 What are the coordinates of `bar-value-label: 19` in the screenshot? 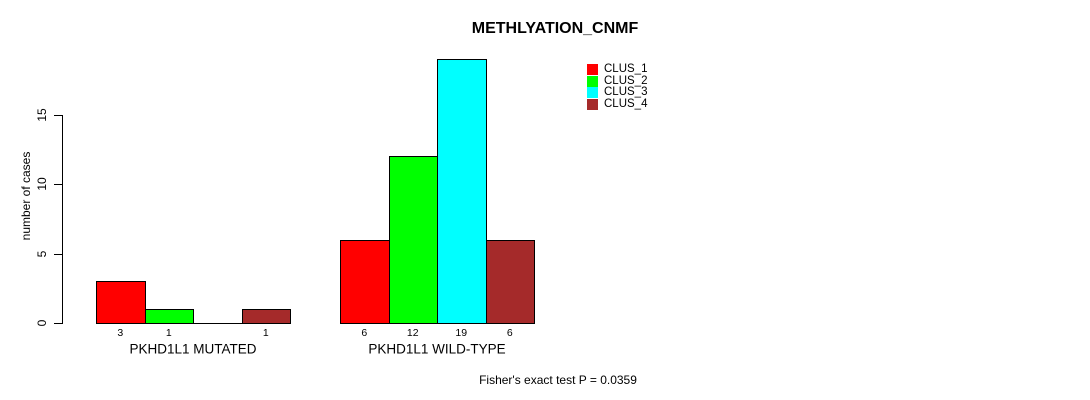 It's located at (461, 333).